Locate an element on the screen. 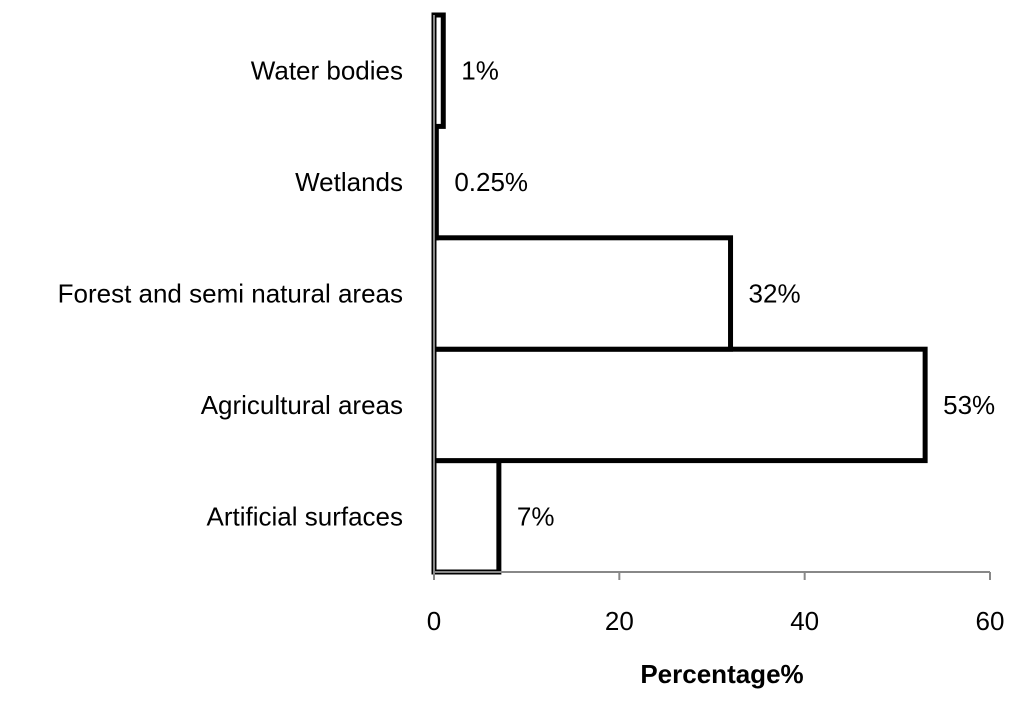 Image resolution: width=1024 pixels, height=702 pixels. bar-forest-and-semi-natural-areas is located at coordinates (582, 293).